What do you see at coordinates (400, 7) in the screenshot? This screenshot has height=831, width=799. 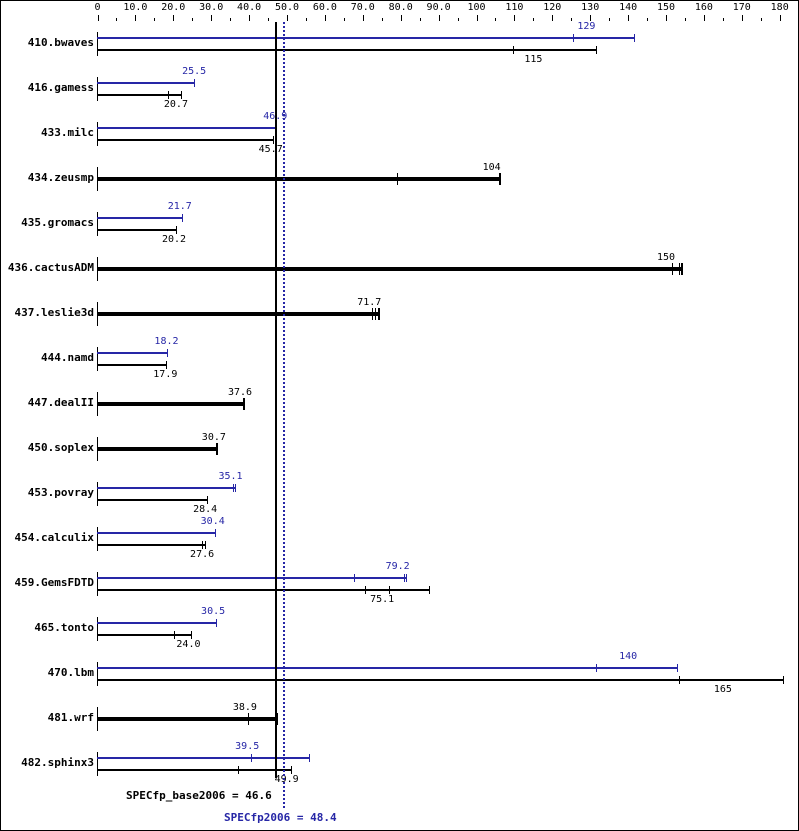 I see `x-tick-label: 80.0` at bounding box center [400, 7].